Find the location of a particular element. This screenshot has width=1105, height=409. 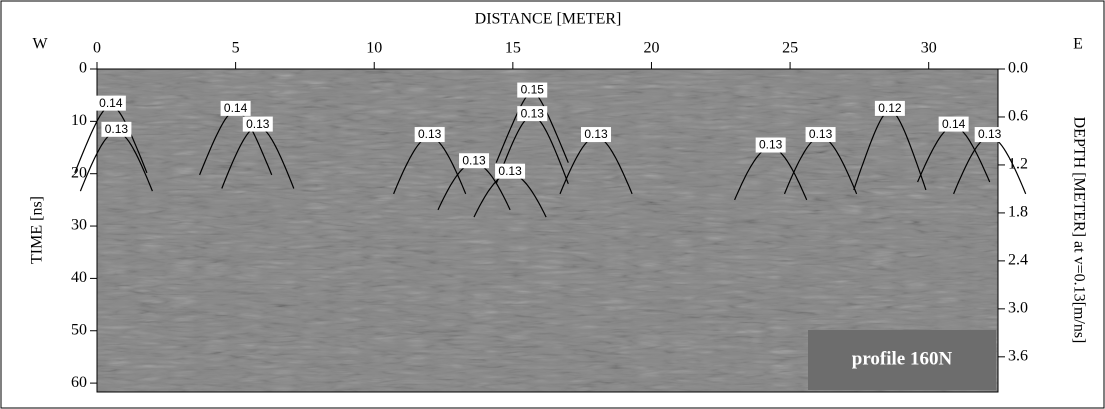

east-label: E is located at coordinates (1078, 44).